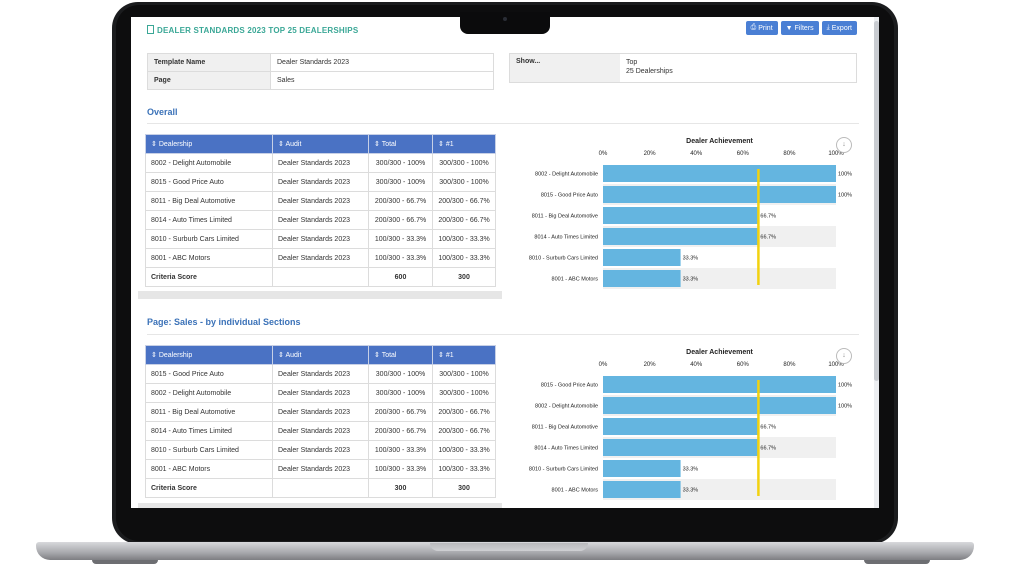 Image resolution: width=1024 pixels, height=572 pixels. I want to click on filters-button: ▼ Filters, so click(799, 28).